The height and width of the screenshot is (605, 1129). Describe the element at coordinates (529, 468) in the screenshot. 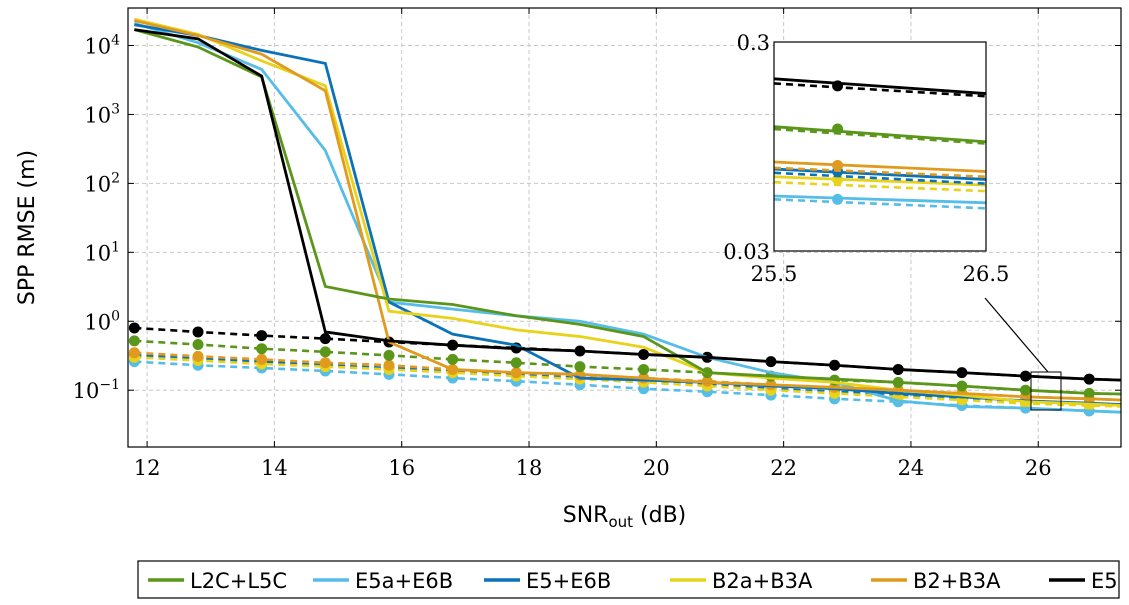

I see `x-tick-label: 18` at that location.